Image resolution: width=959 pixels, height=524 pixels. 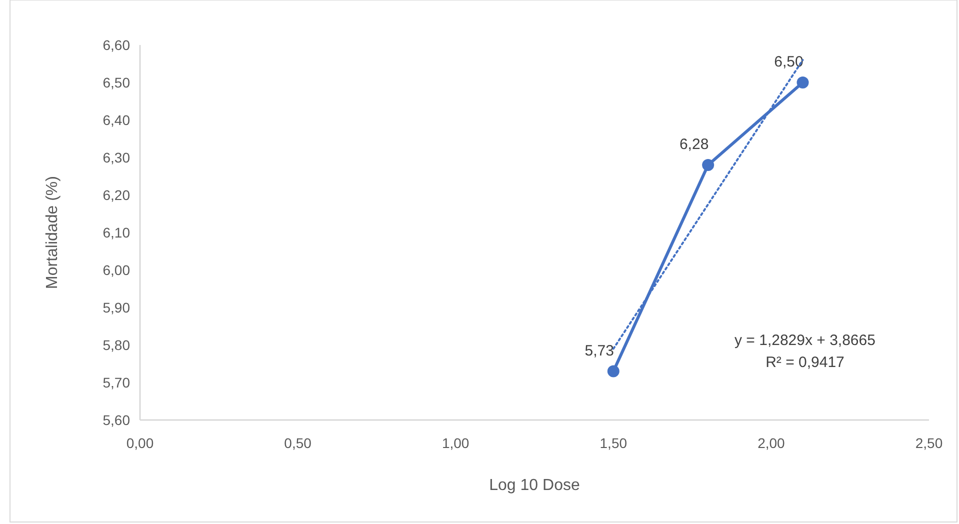 What do you see at coordinates (140, 443) in the screenshot?
I see `x-tick-label: 0,00` at bounding box center [140, 443].